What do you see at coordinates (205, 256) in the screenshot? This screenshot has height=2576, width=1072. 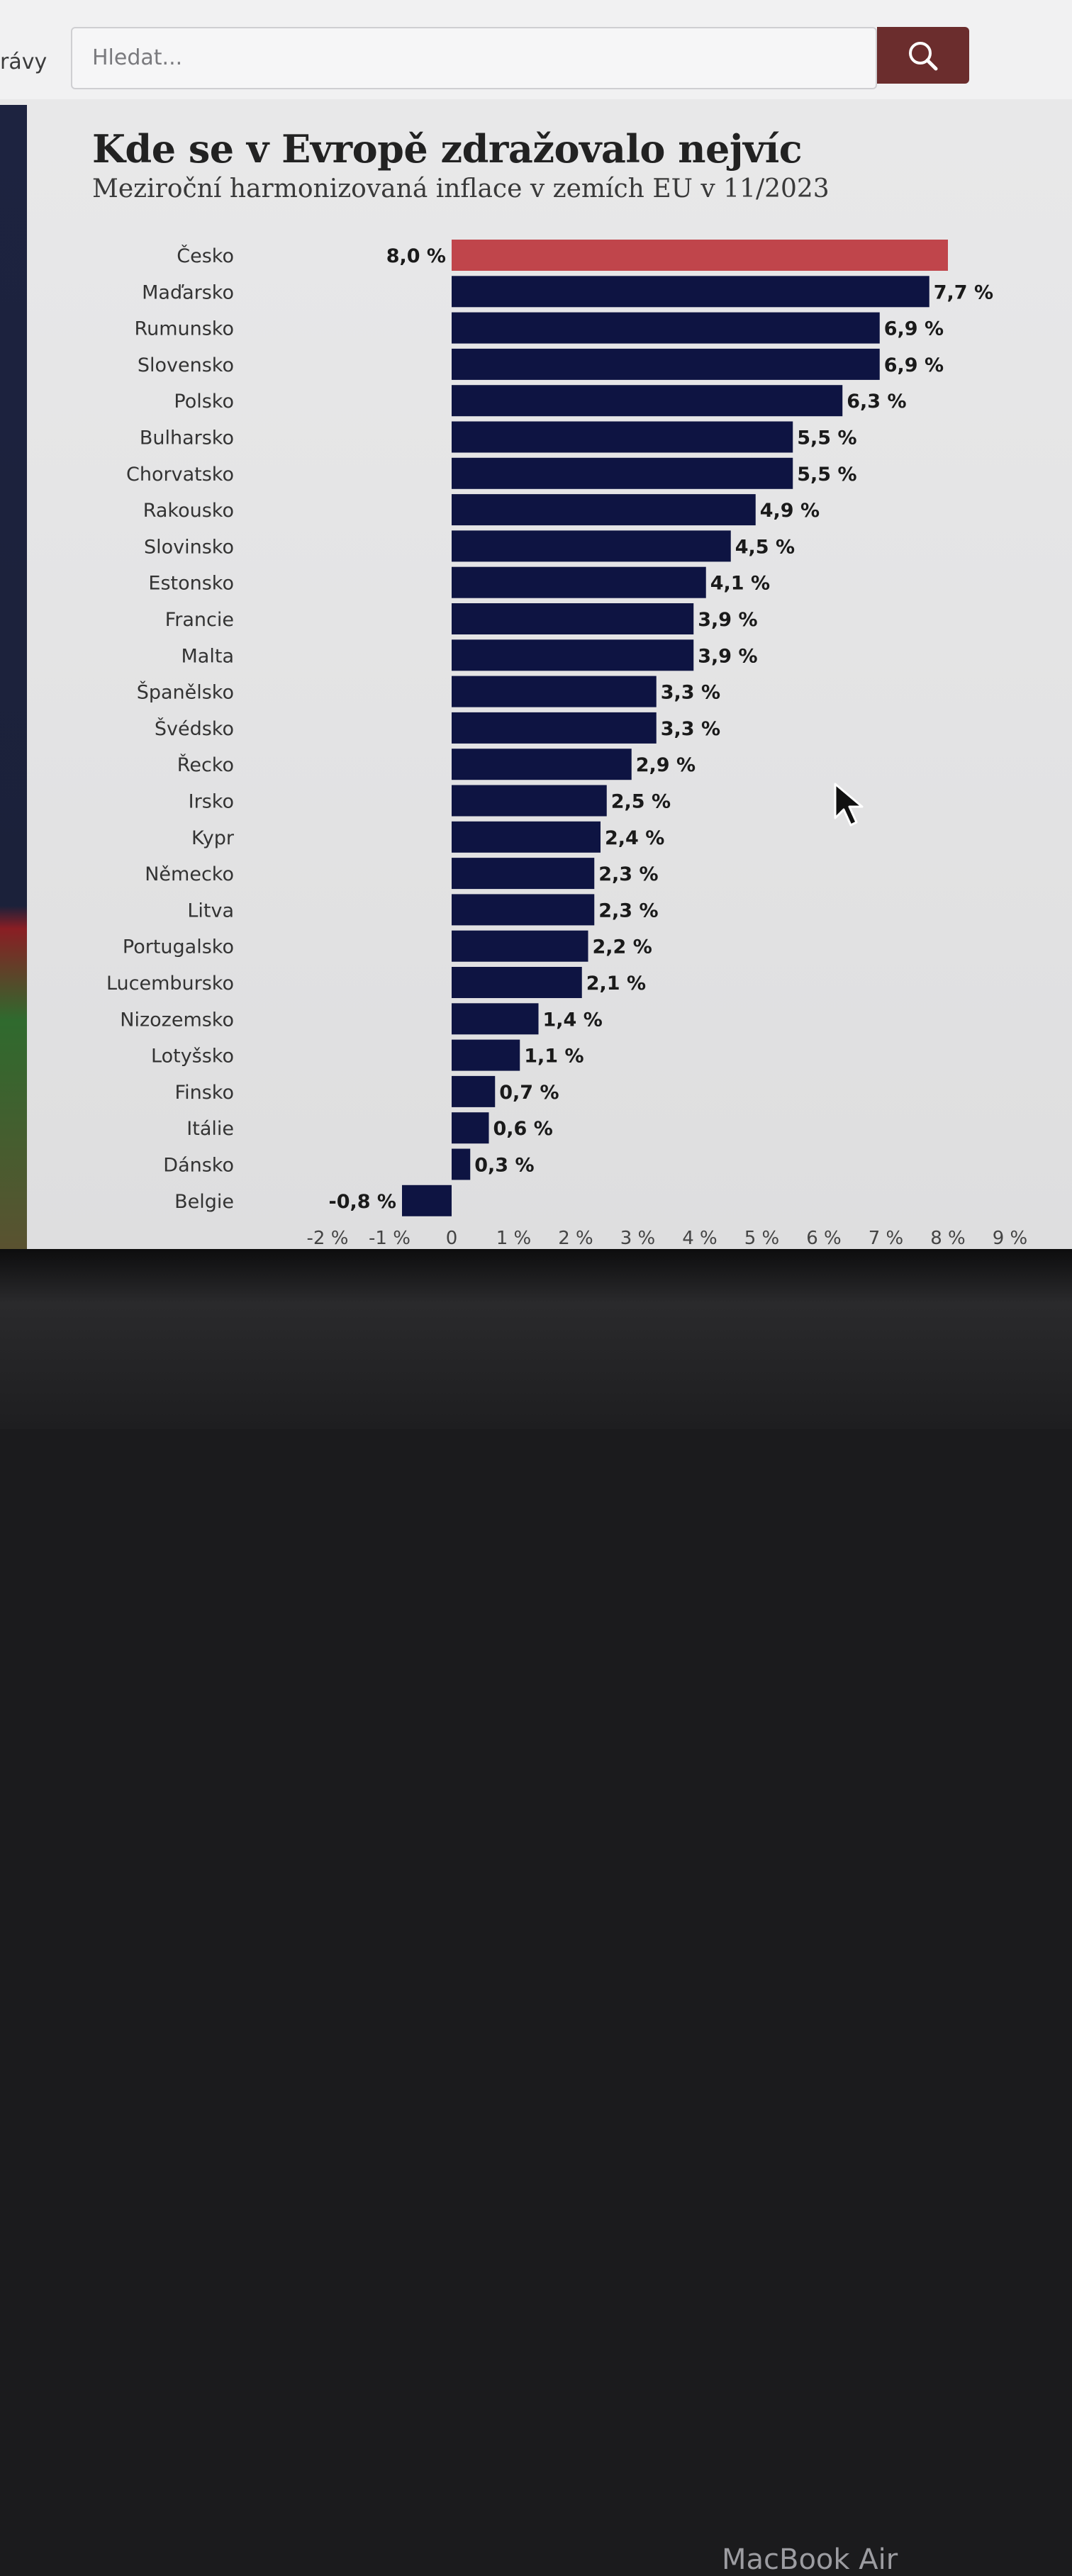 I see `category-label: Česko` at bounding box center [205, 256].